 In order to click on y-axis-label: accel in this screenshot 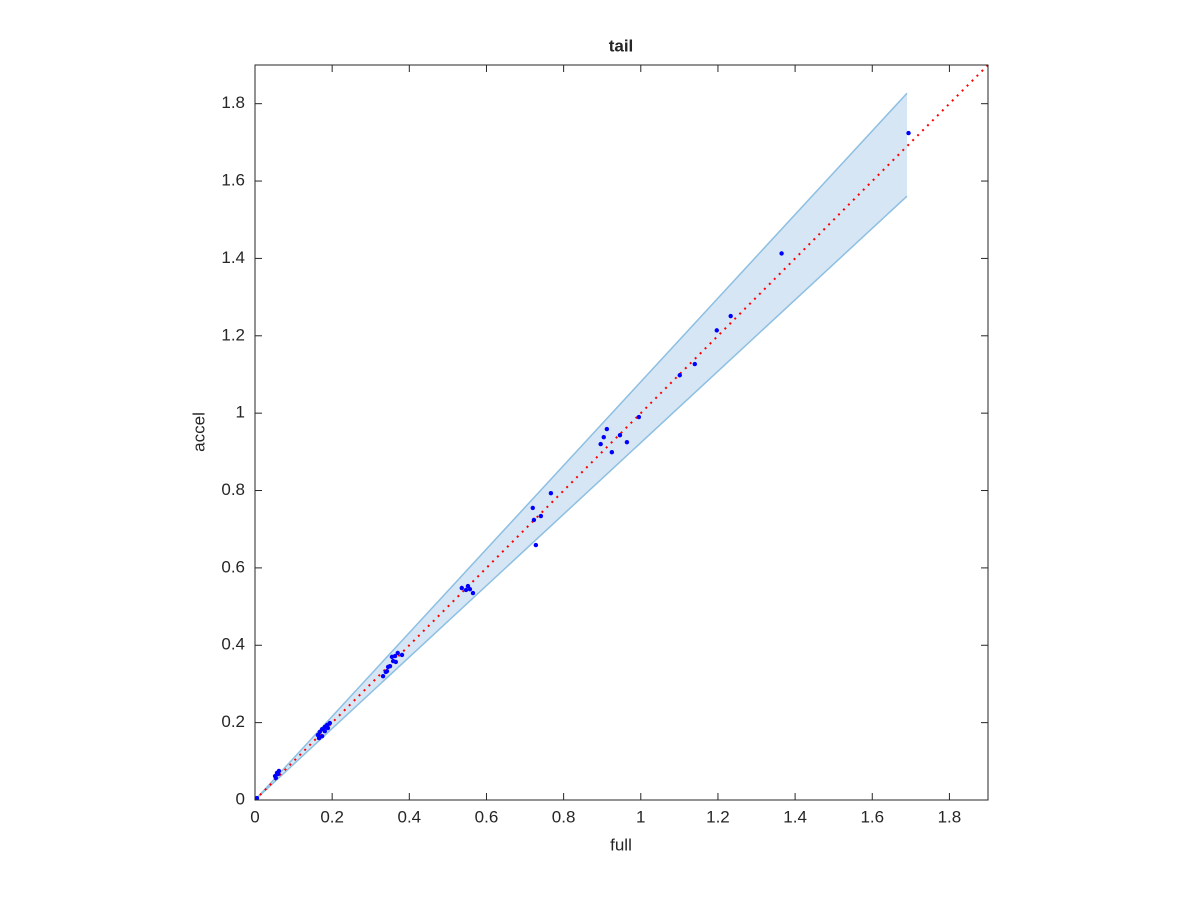, I will do `click(198, 432)`.